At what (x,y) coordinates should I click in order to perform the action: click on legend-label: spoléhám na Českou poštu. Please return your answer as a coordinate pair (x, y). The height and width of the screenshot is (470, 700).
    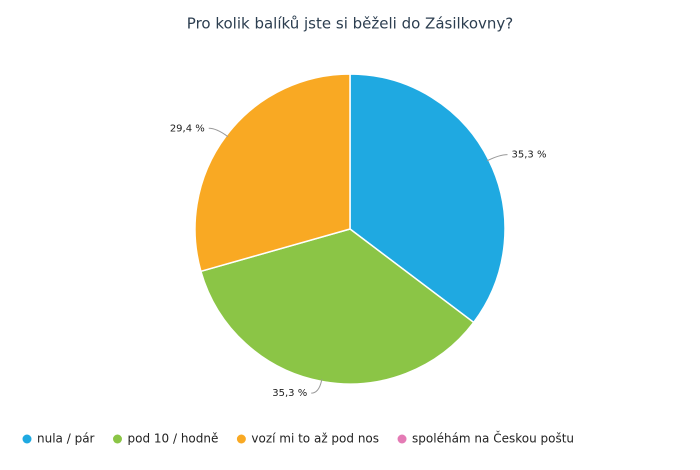
    Looking at the image, I should click on (493, 438).